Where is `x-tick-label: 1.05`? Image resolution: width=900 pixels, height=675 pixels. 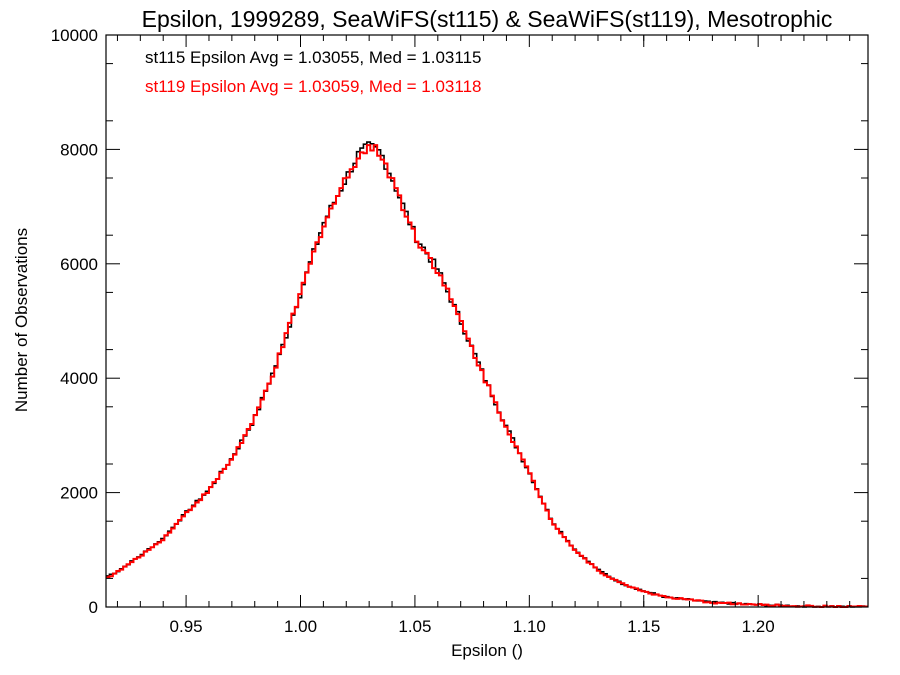
x-tick-label: 1.05 is located at coordinates (414, 626).